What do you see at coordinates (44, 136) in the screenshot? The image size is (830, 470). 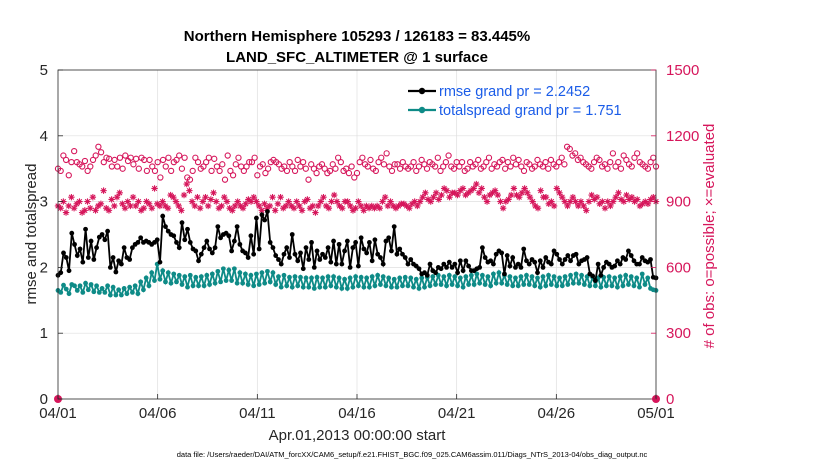 I see `y-left-tick-label: 4` at bounding box center [44, 136].